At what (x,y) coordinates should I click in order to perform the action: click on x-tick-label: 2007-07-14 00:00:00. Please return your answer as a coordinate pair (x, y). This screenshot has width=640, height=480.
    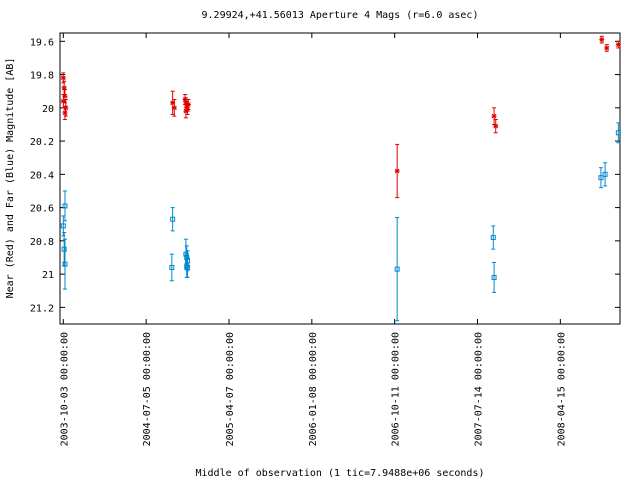
    Looking at the image, I should click on (479, 389).